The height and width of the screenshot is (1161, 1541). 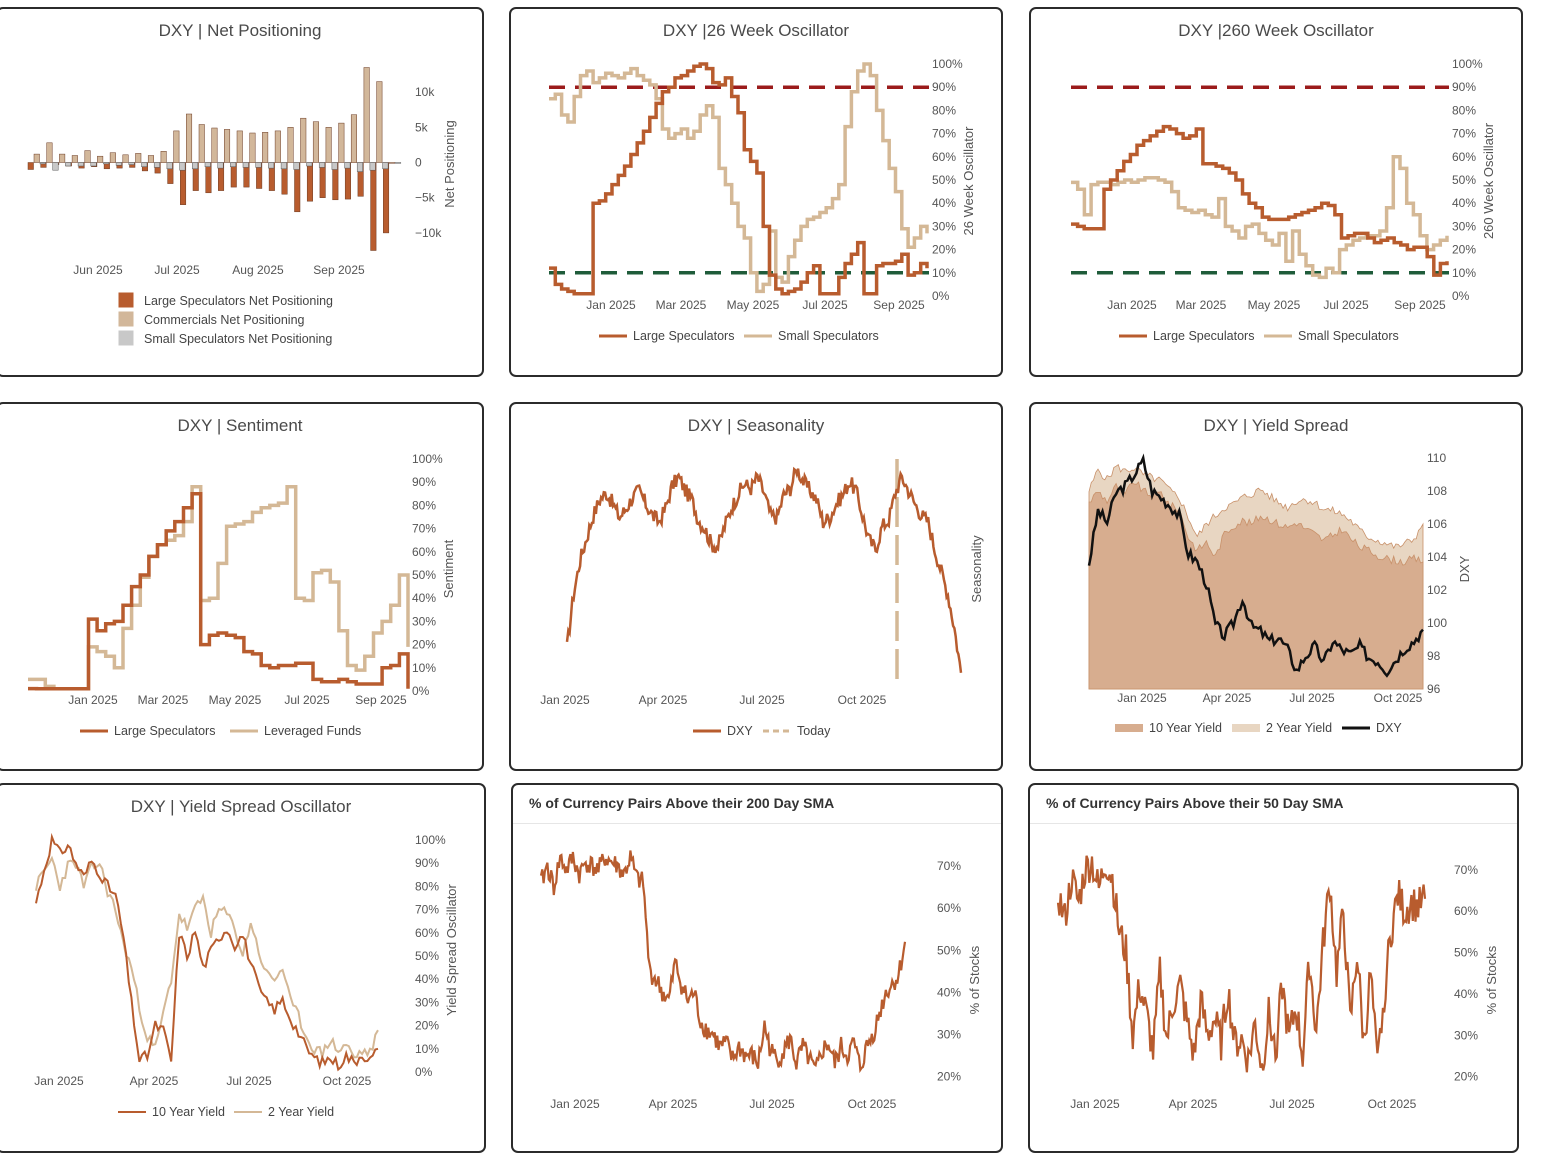 What do you see at coordinates (418, 163) in the screenshot?
I see `y-tick-label: 0` at bounding box center [418, 163].